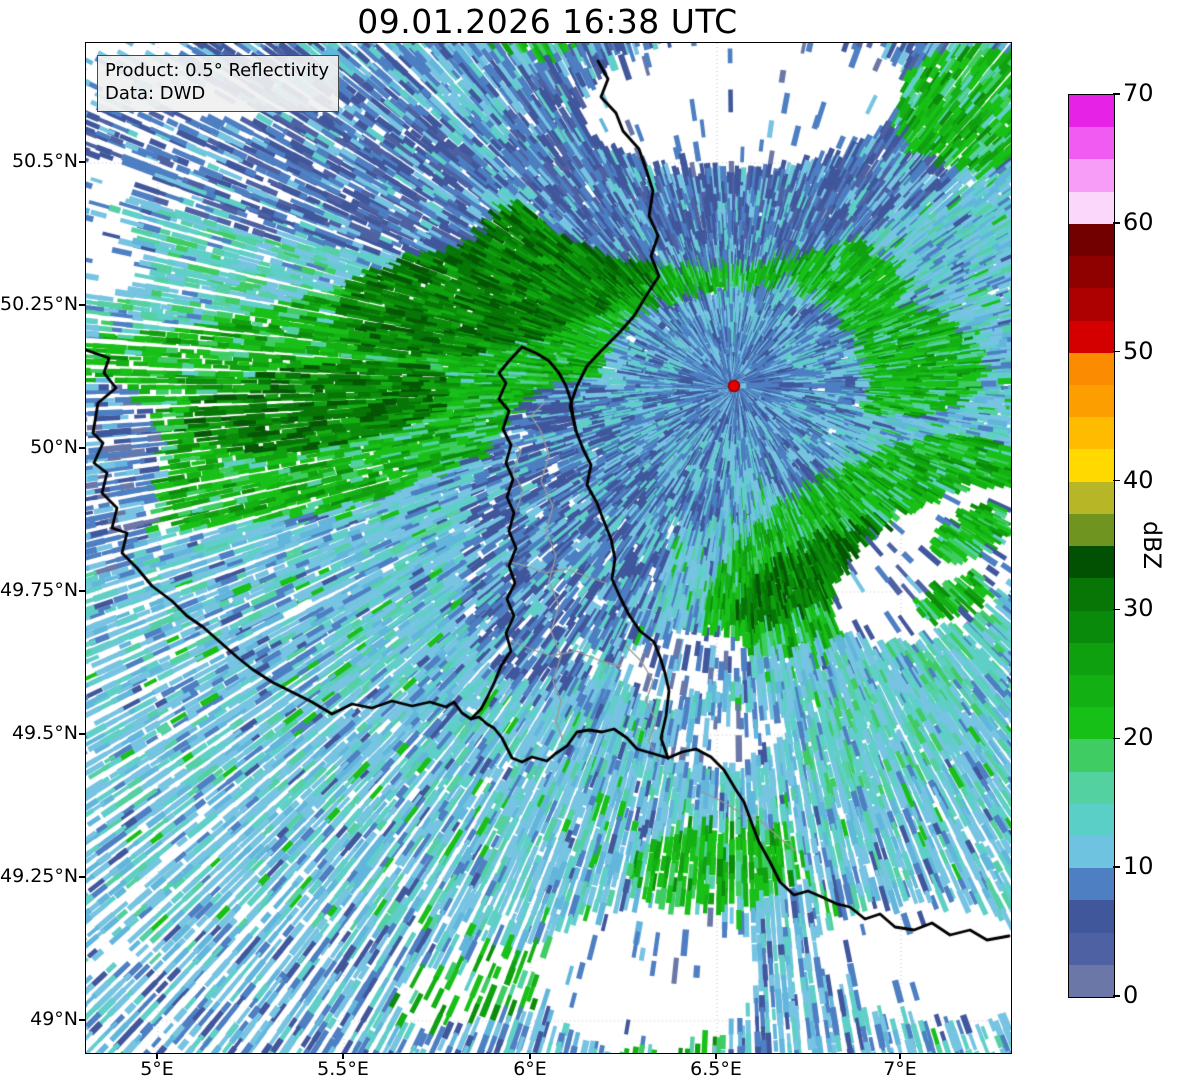  I want to click on lon-tick-label: 5°E, so click(157, 1069).